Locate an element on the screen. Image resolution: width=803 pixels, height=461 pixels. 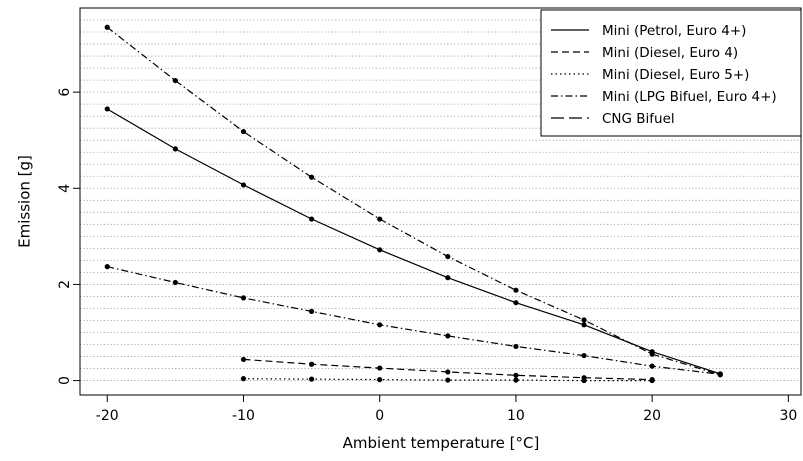
legend-box is located at coordinates (671, 73).